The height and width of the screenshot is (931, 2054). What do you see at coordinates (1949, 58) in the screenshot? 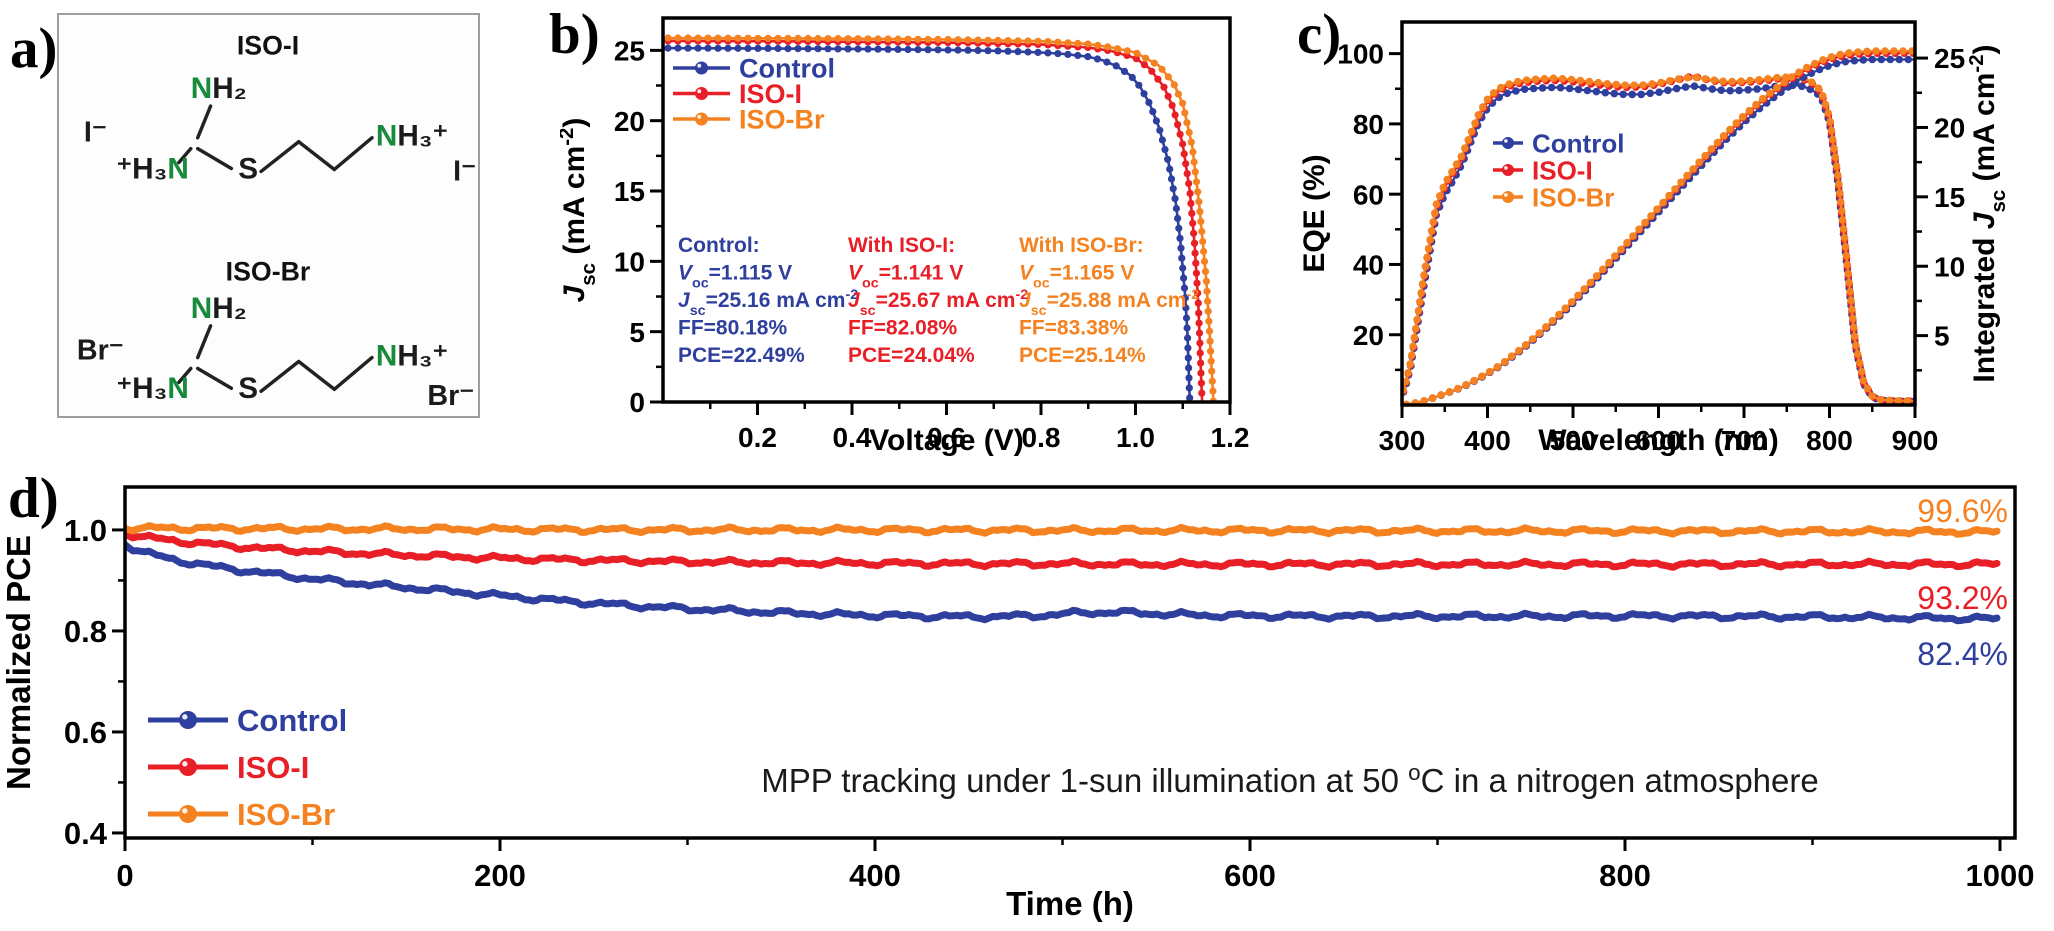
I see `y2-tick-label: 25` at bounding box center [1949, 58].